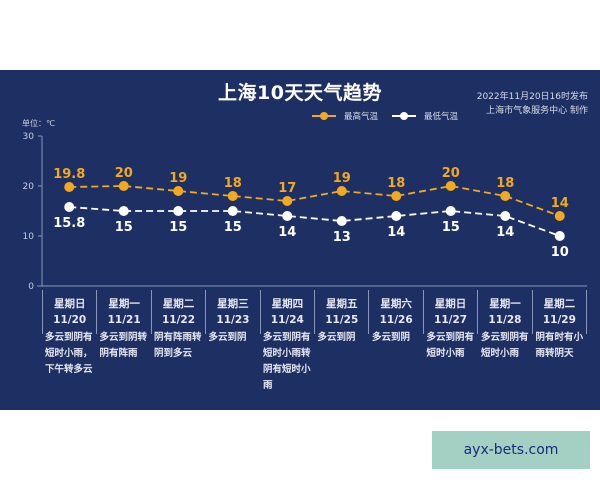 This screenshot has height=480, width=600. I want to click on high-line-marker-icon, so click(324, 116).